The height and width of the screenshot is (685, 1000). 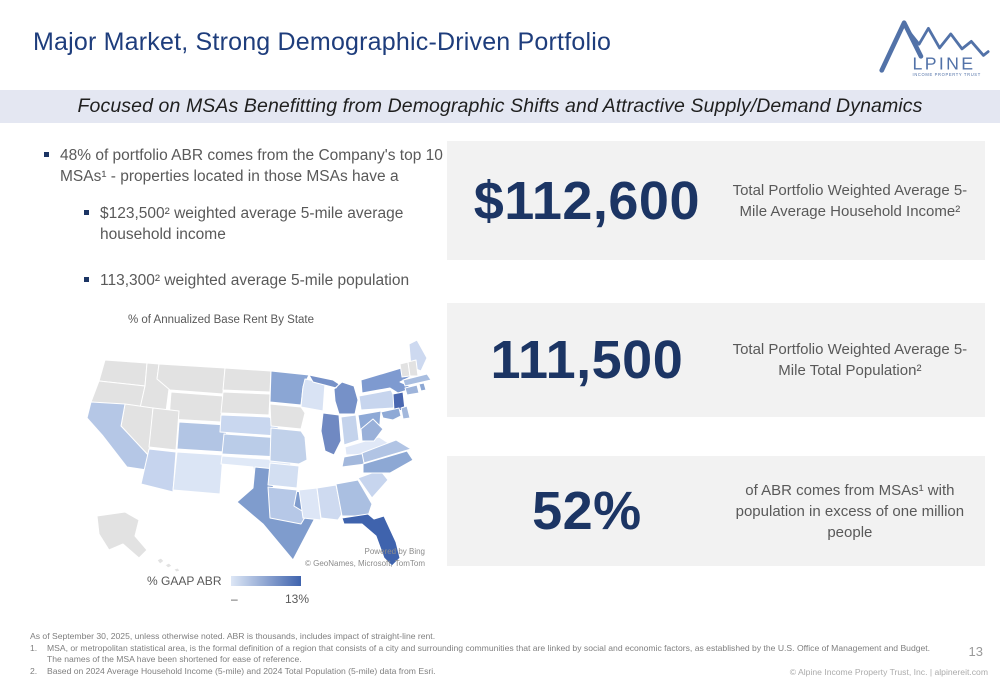 What do you see at coordinates (975, 651) in the screenshot?
I see `page-number: 13` at bounding box center [975, 651].